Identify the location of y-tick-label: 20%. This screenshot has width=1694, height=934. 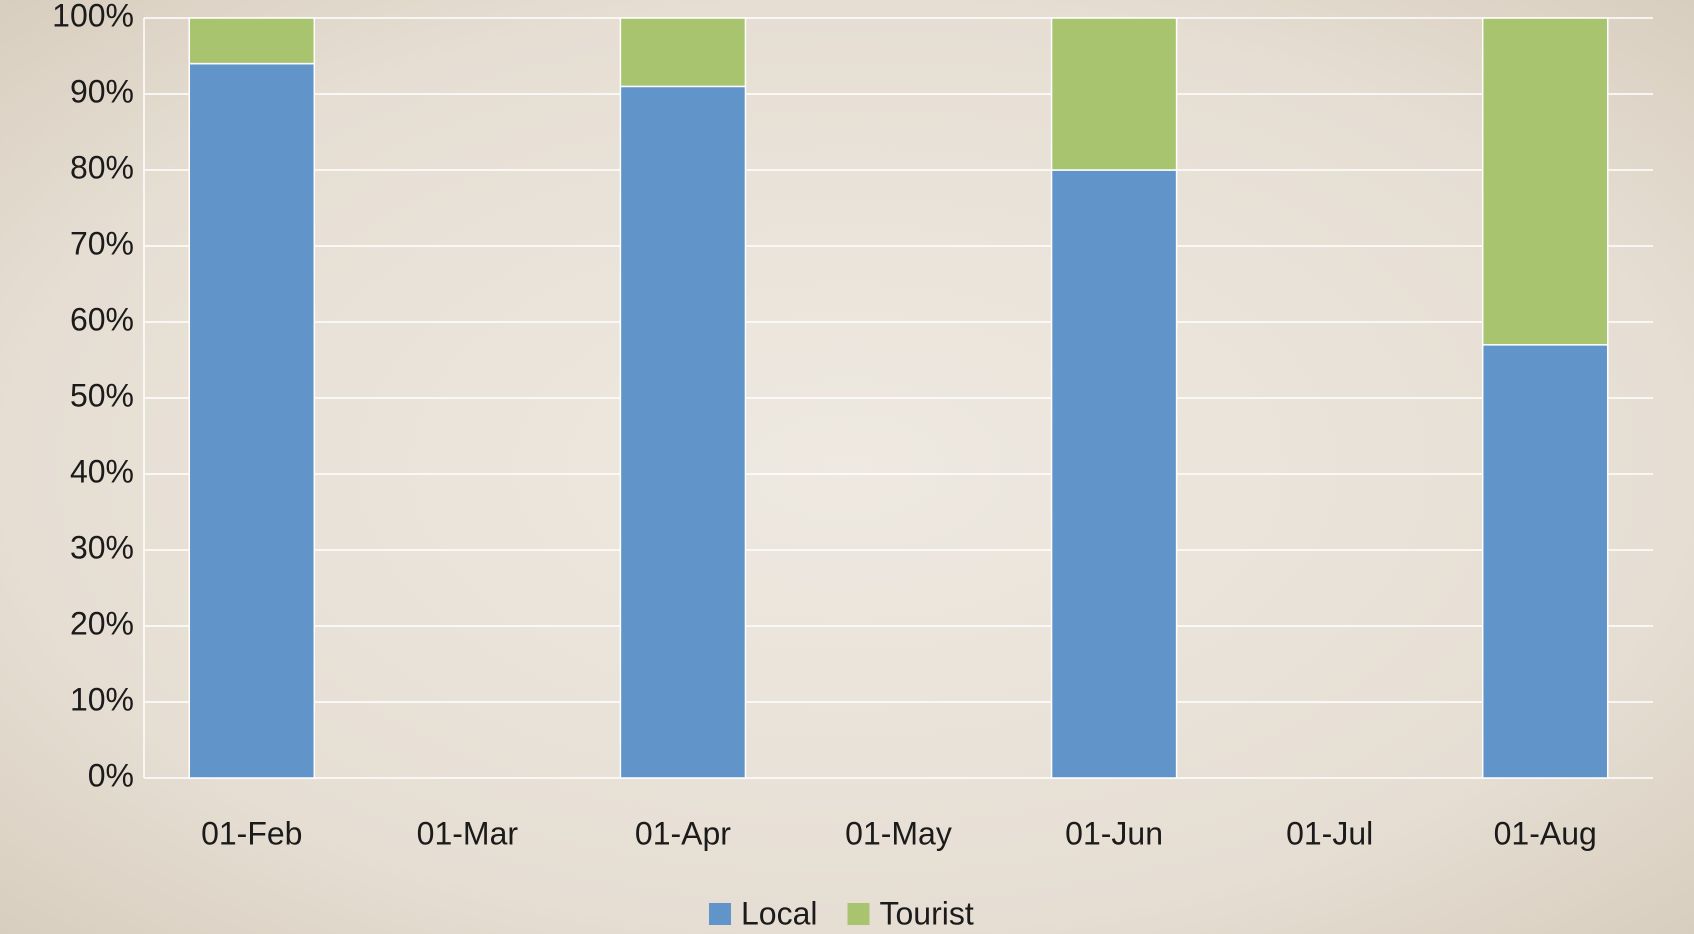
(102, 623).